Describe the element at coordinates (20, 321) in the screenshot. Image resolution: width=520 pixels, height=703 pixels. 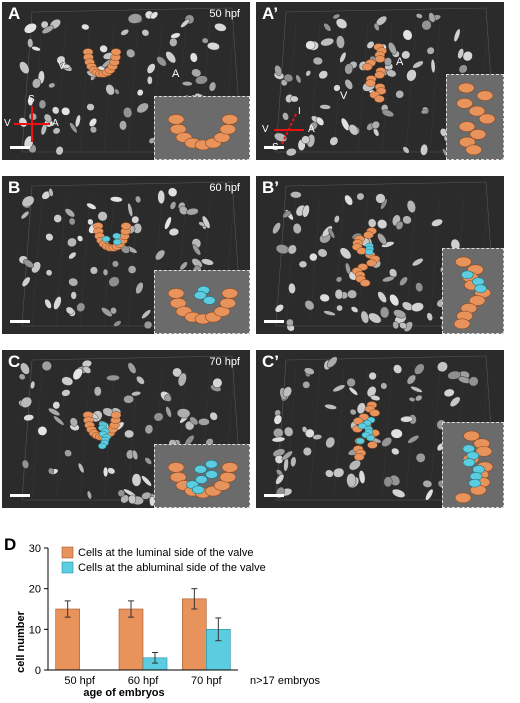
I see `scale-bar-b` at that location.